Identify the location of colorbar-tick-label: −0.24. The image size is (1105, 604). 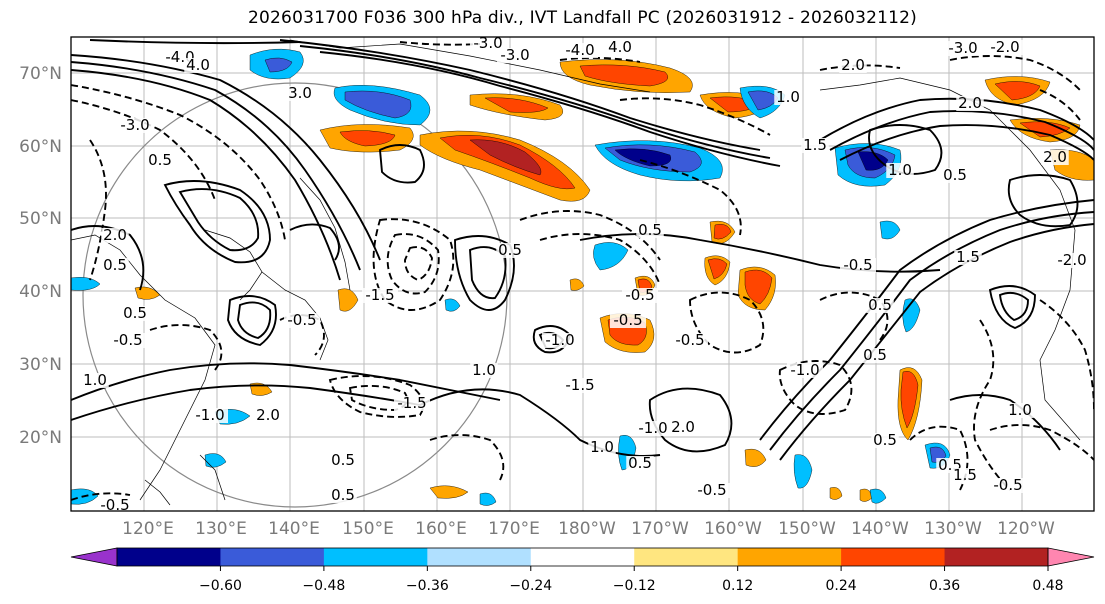
(530, 586).